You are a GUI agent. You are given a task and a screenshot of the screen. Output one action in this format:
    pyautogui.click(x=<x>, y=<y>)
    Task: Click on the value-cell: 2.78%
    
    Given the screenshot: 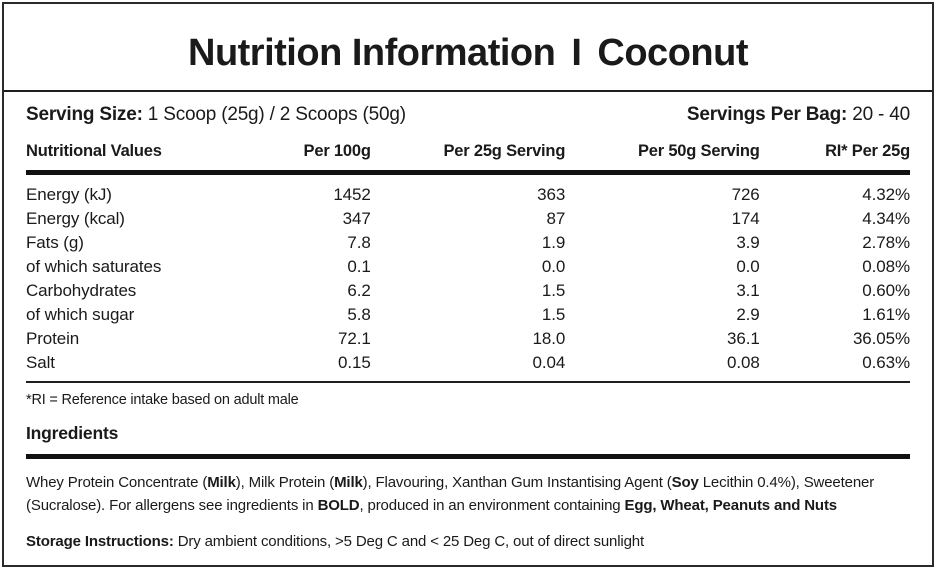 What is the action you would take?
    pyautogui.click(x=886, y=242)
    